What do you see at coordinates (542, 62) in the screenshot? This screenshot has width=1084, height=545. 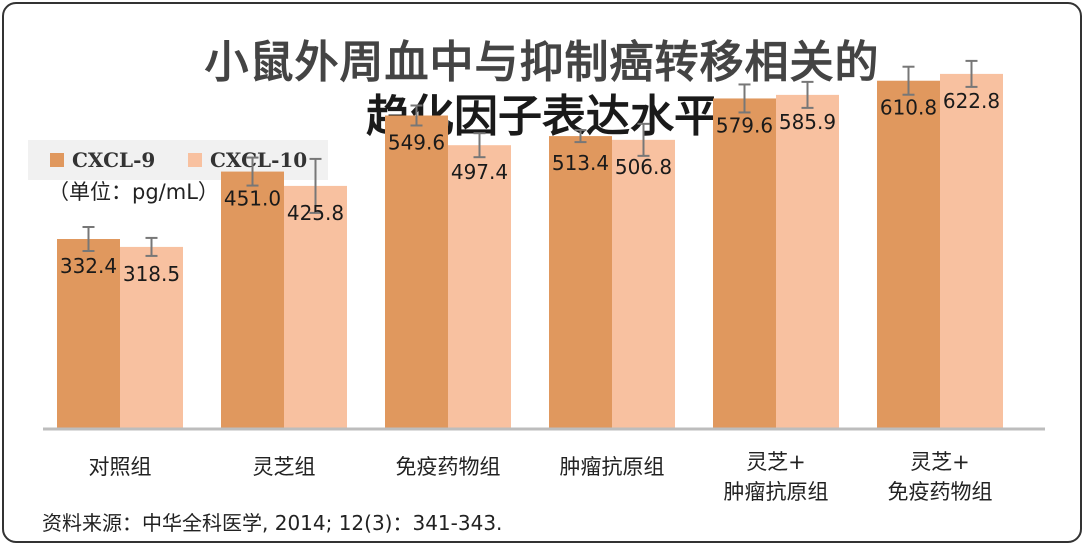 I see `chart-title-line1: 小鼠外周血中与抑制癌转移相关的` at bounding box center [542, 62].